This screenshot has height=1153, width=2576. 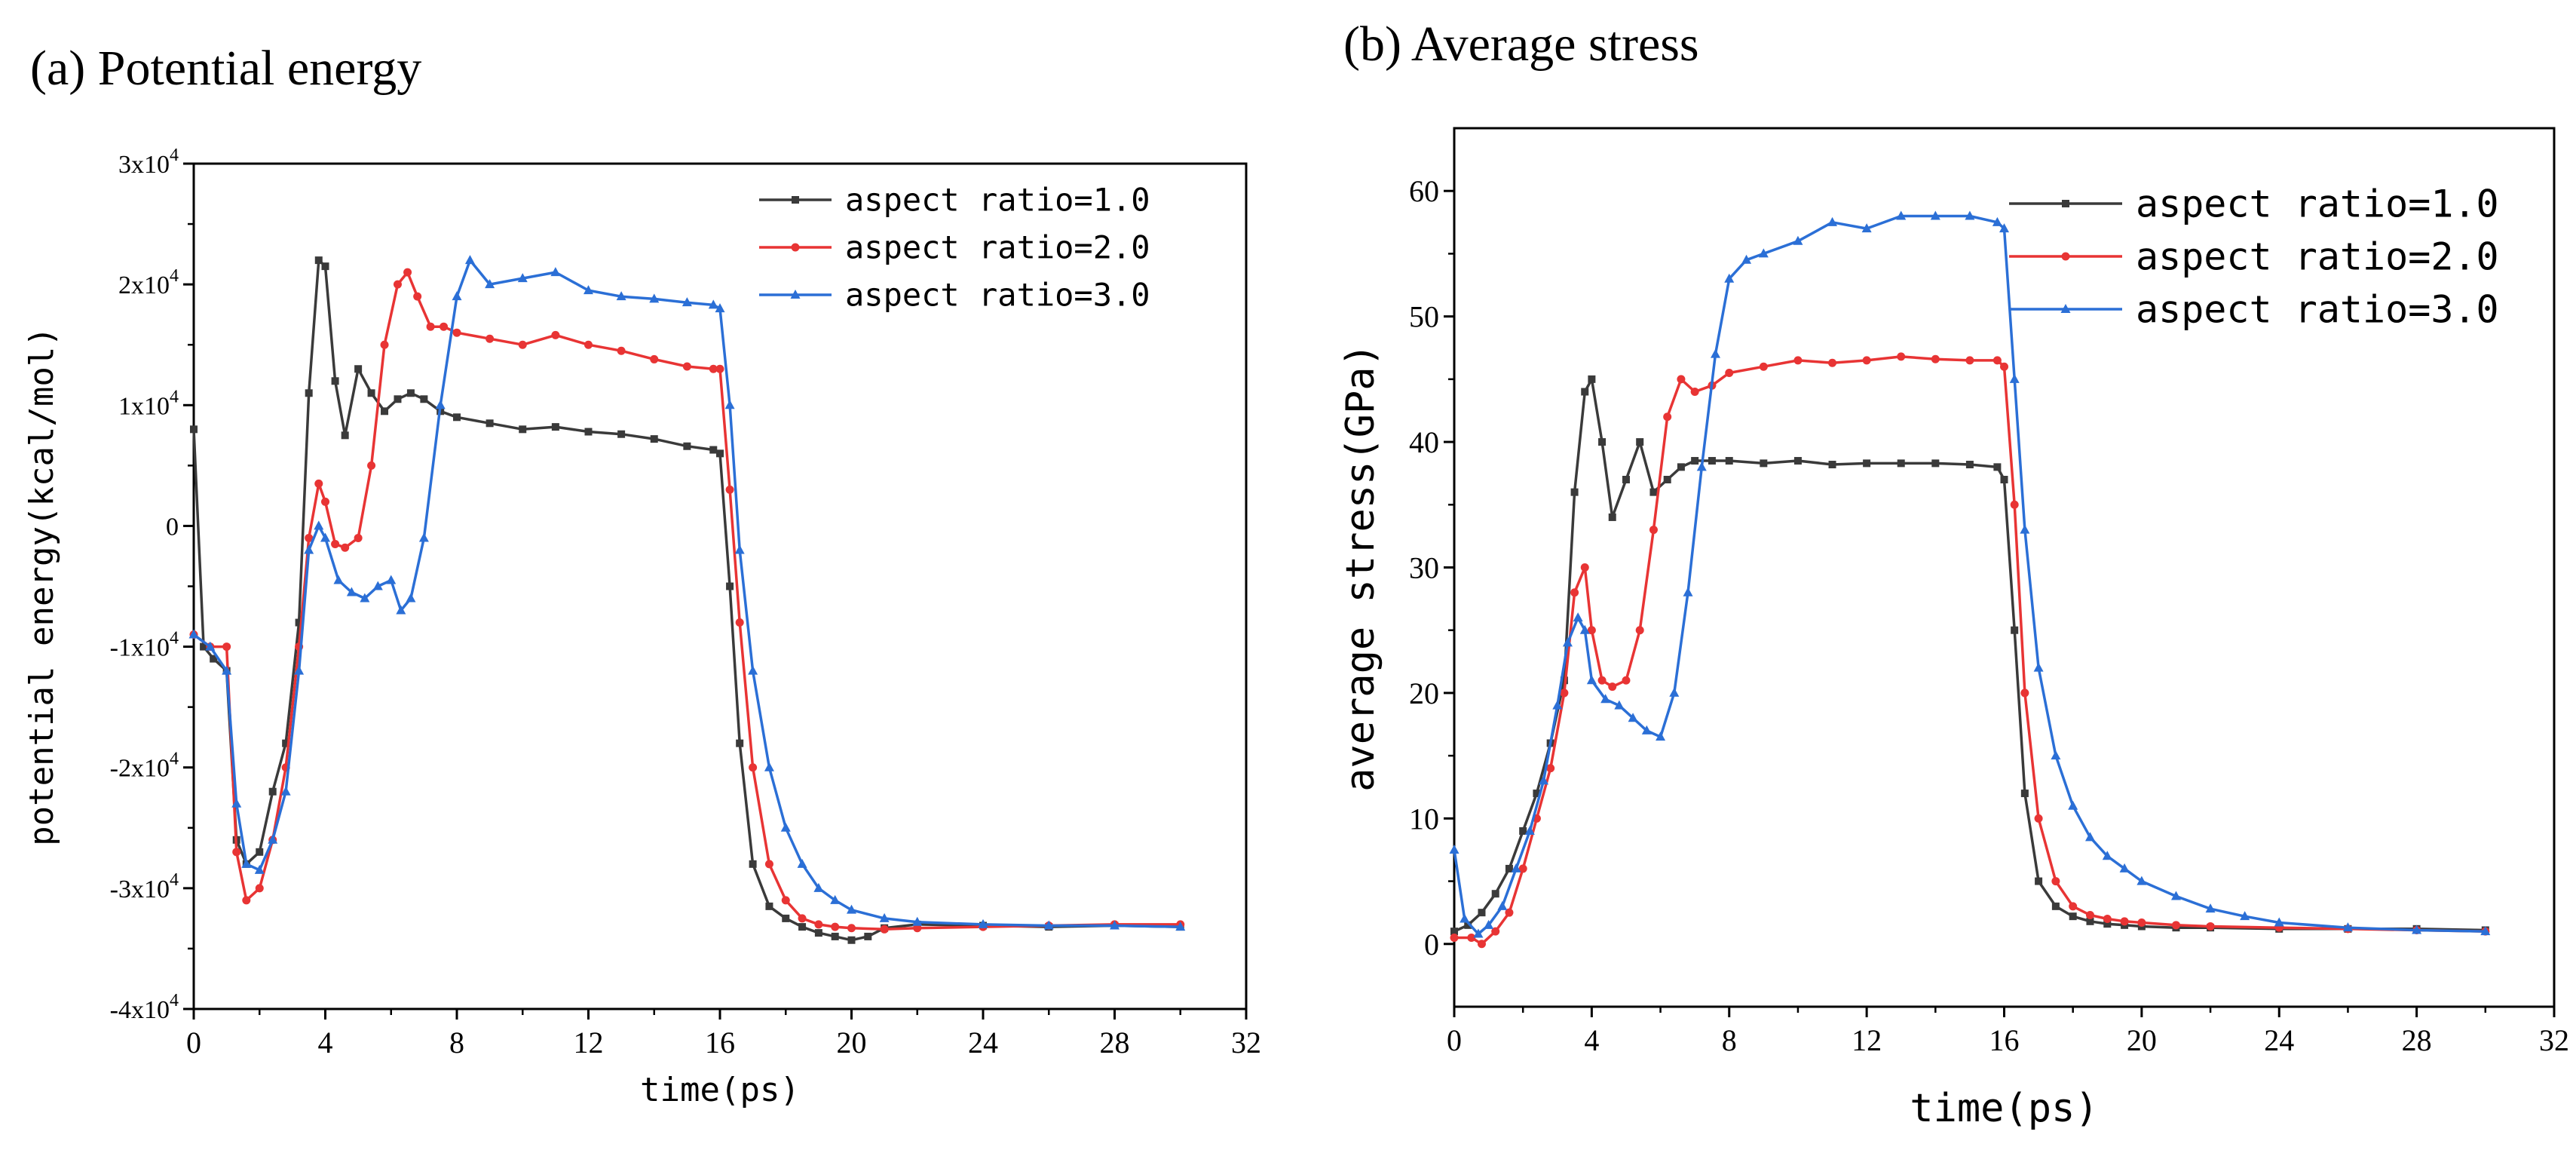 I want to click on chart-a-x-axis-label: time(ps), so click(x=720, y=1090).